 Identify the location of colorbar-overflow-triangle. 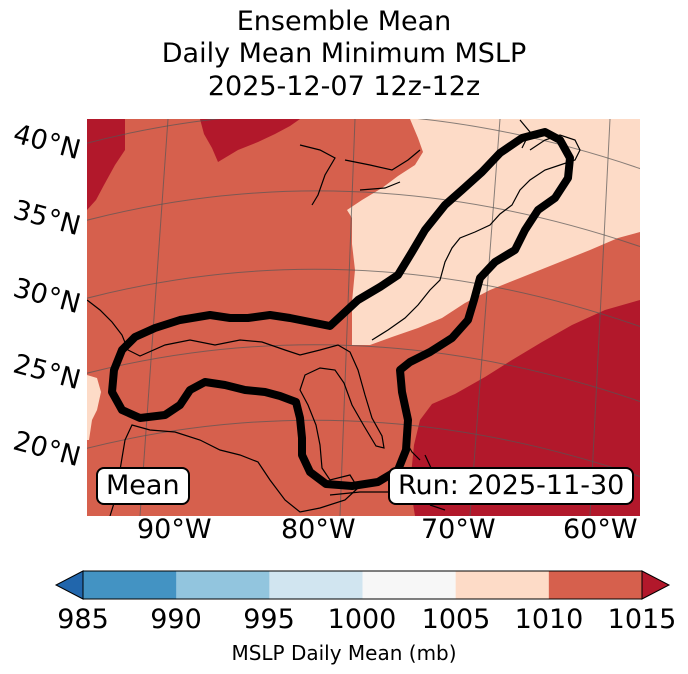
(656, 585).